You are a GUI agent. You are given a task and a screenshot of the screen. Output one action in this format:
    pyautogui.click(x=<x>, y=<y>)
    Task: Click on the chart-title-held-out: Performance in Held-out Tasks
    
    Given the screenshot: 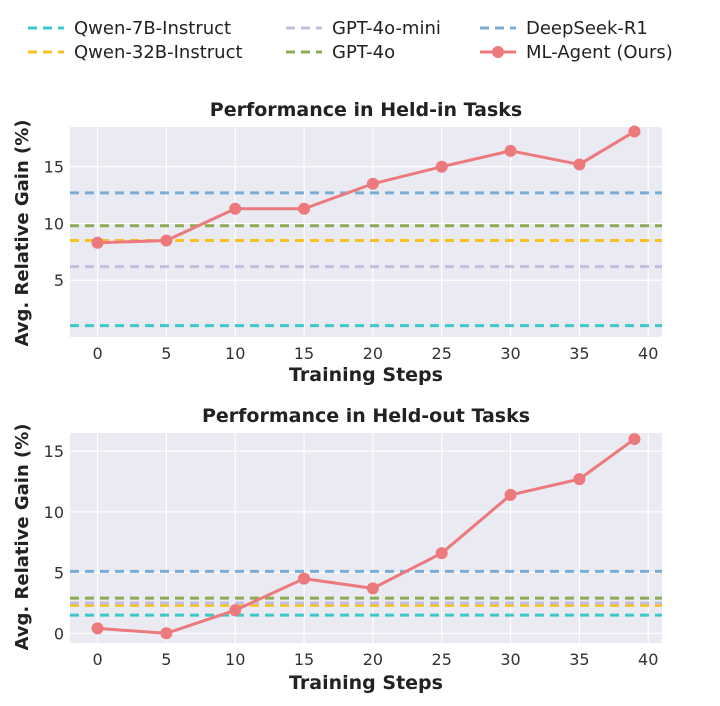 What is the action you would take?
    pyautogui.click(x=366, y=416)
    